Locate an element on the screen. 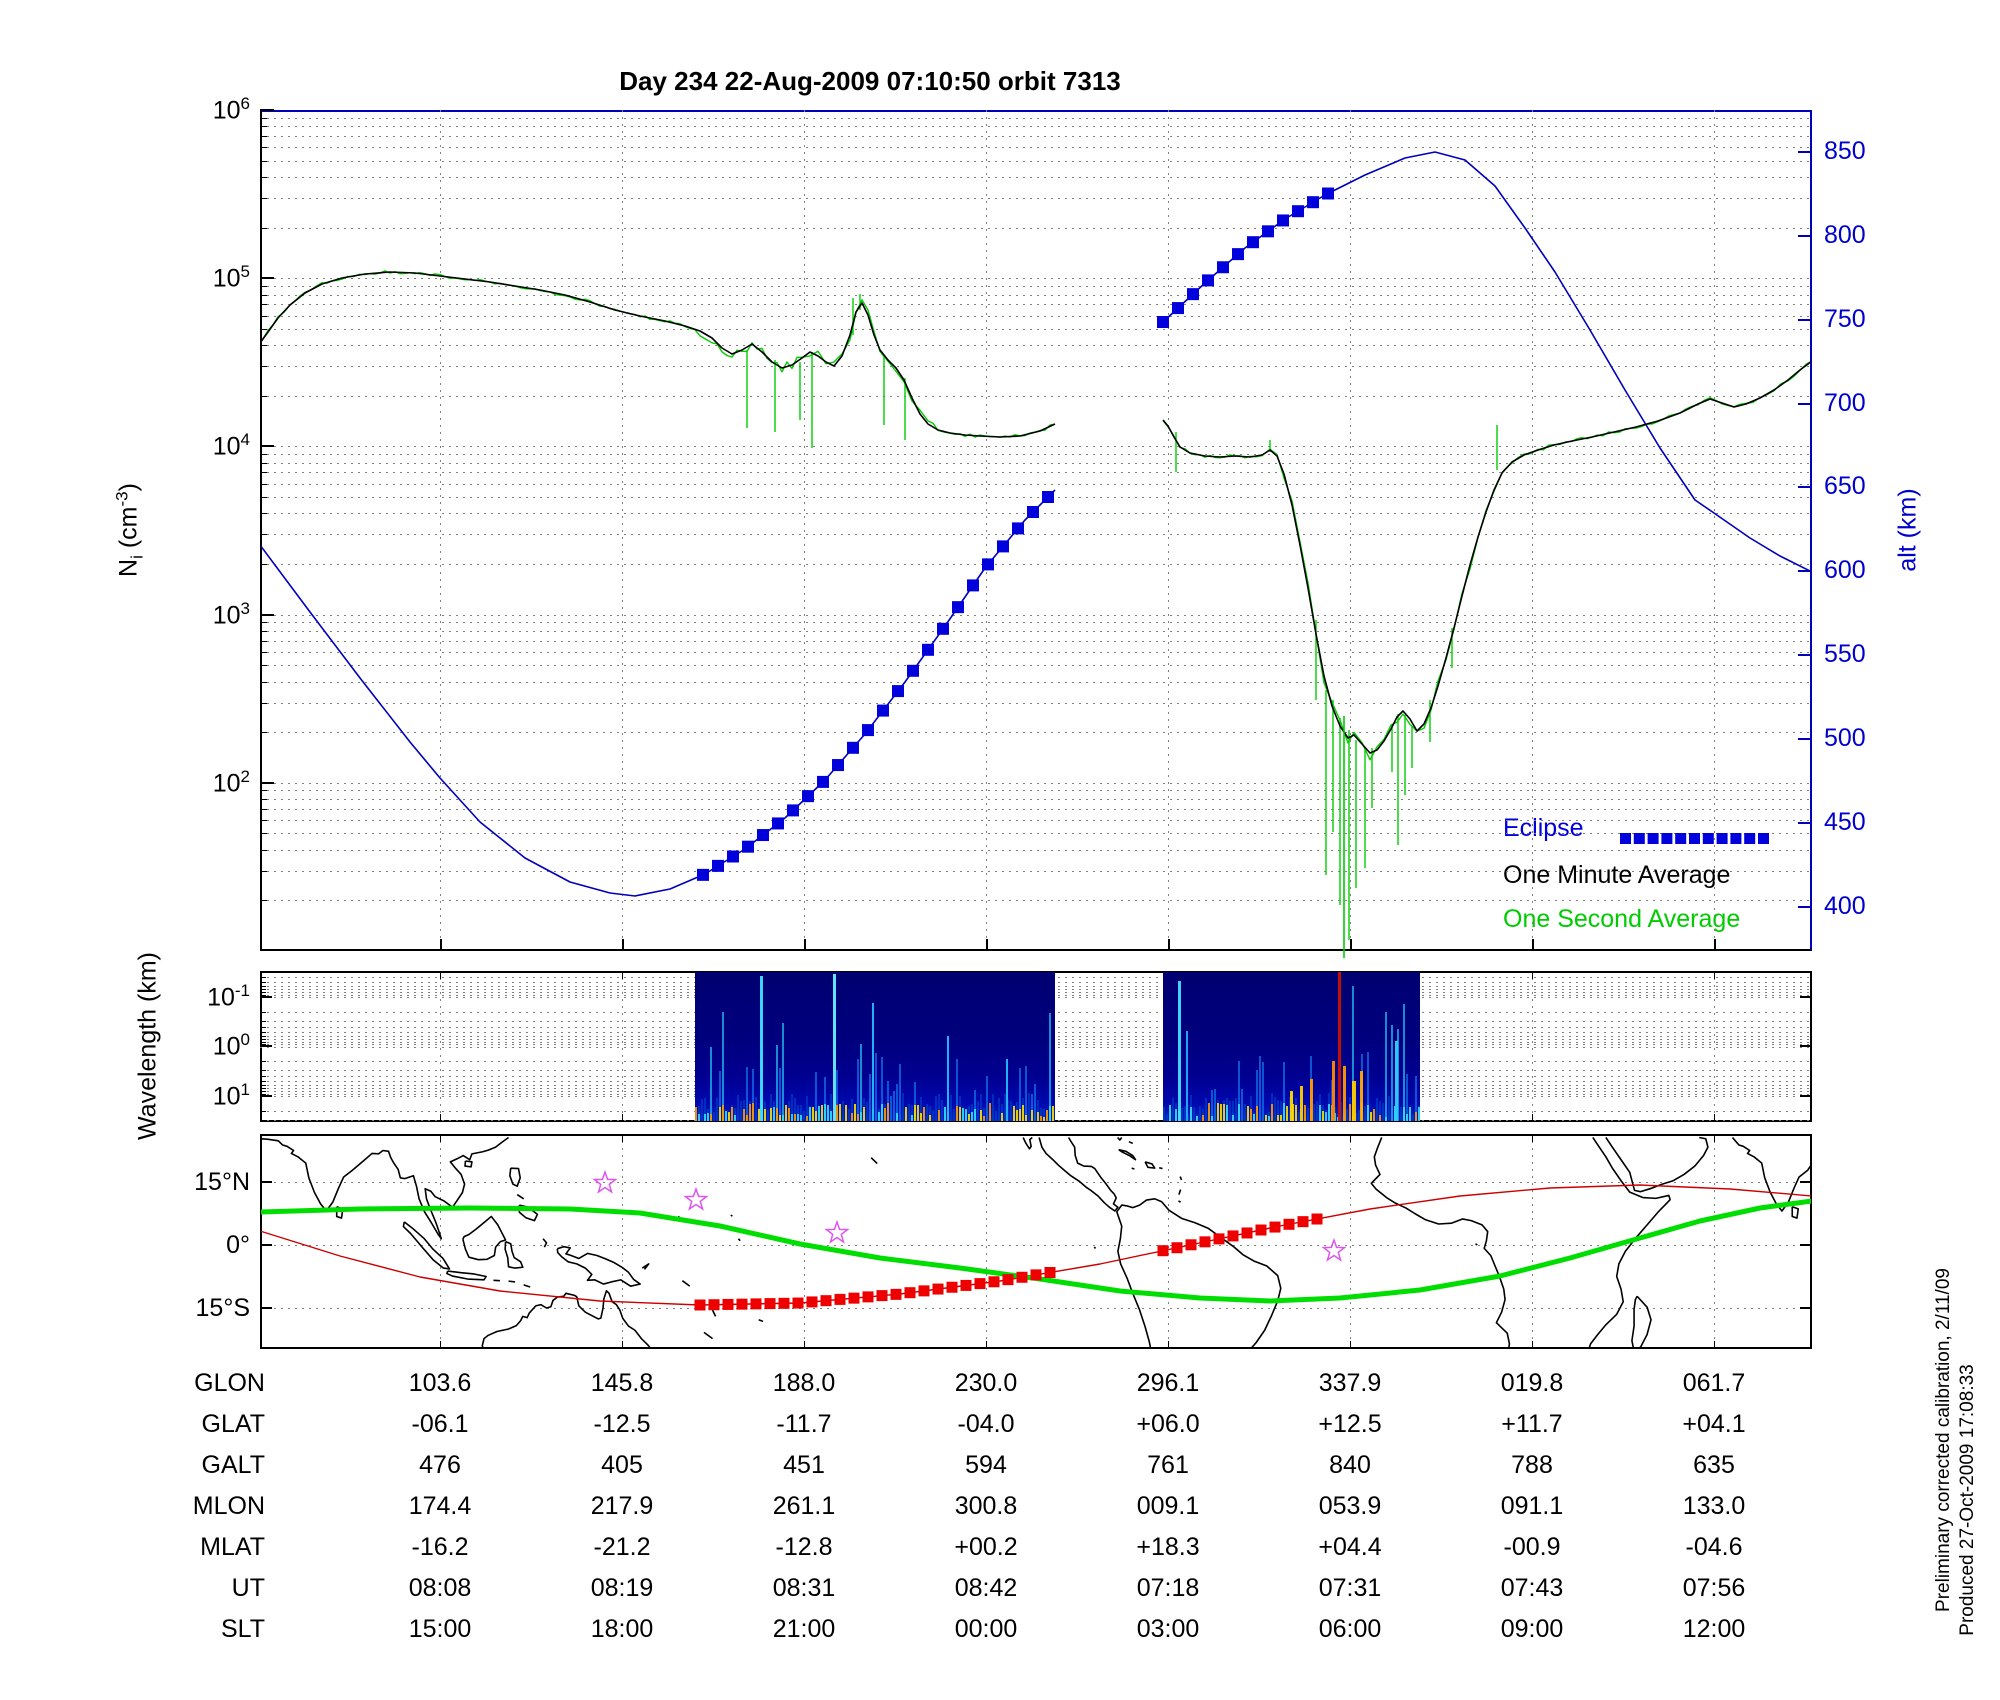 Image resolution: width=2000 pixels, height=1700 pixels. table-cell-ut-2: 08:31 is located at coordinates (804, 1588).